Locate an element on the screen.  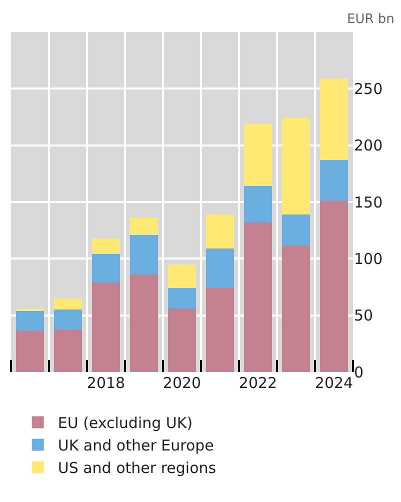
y-tick-label: 250 is located at coordinates (368, 89).